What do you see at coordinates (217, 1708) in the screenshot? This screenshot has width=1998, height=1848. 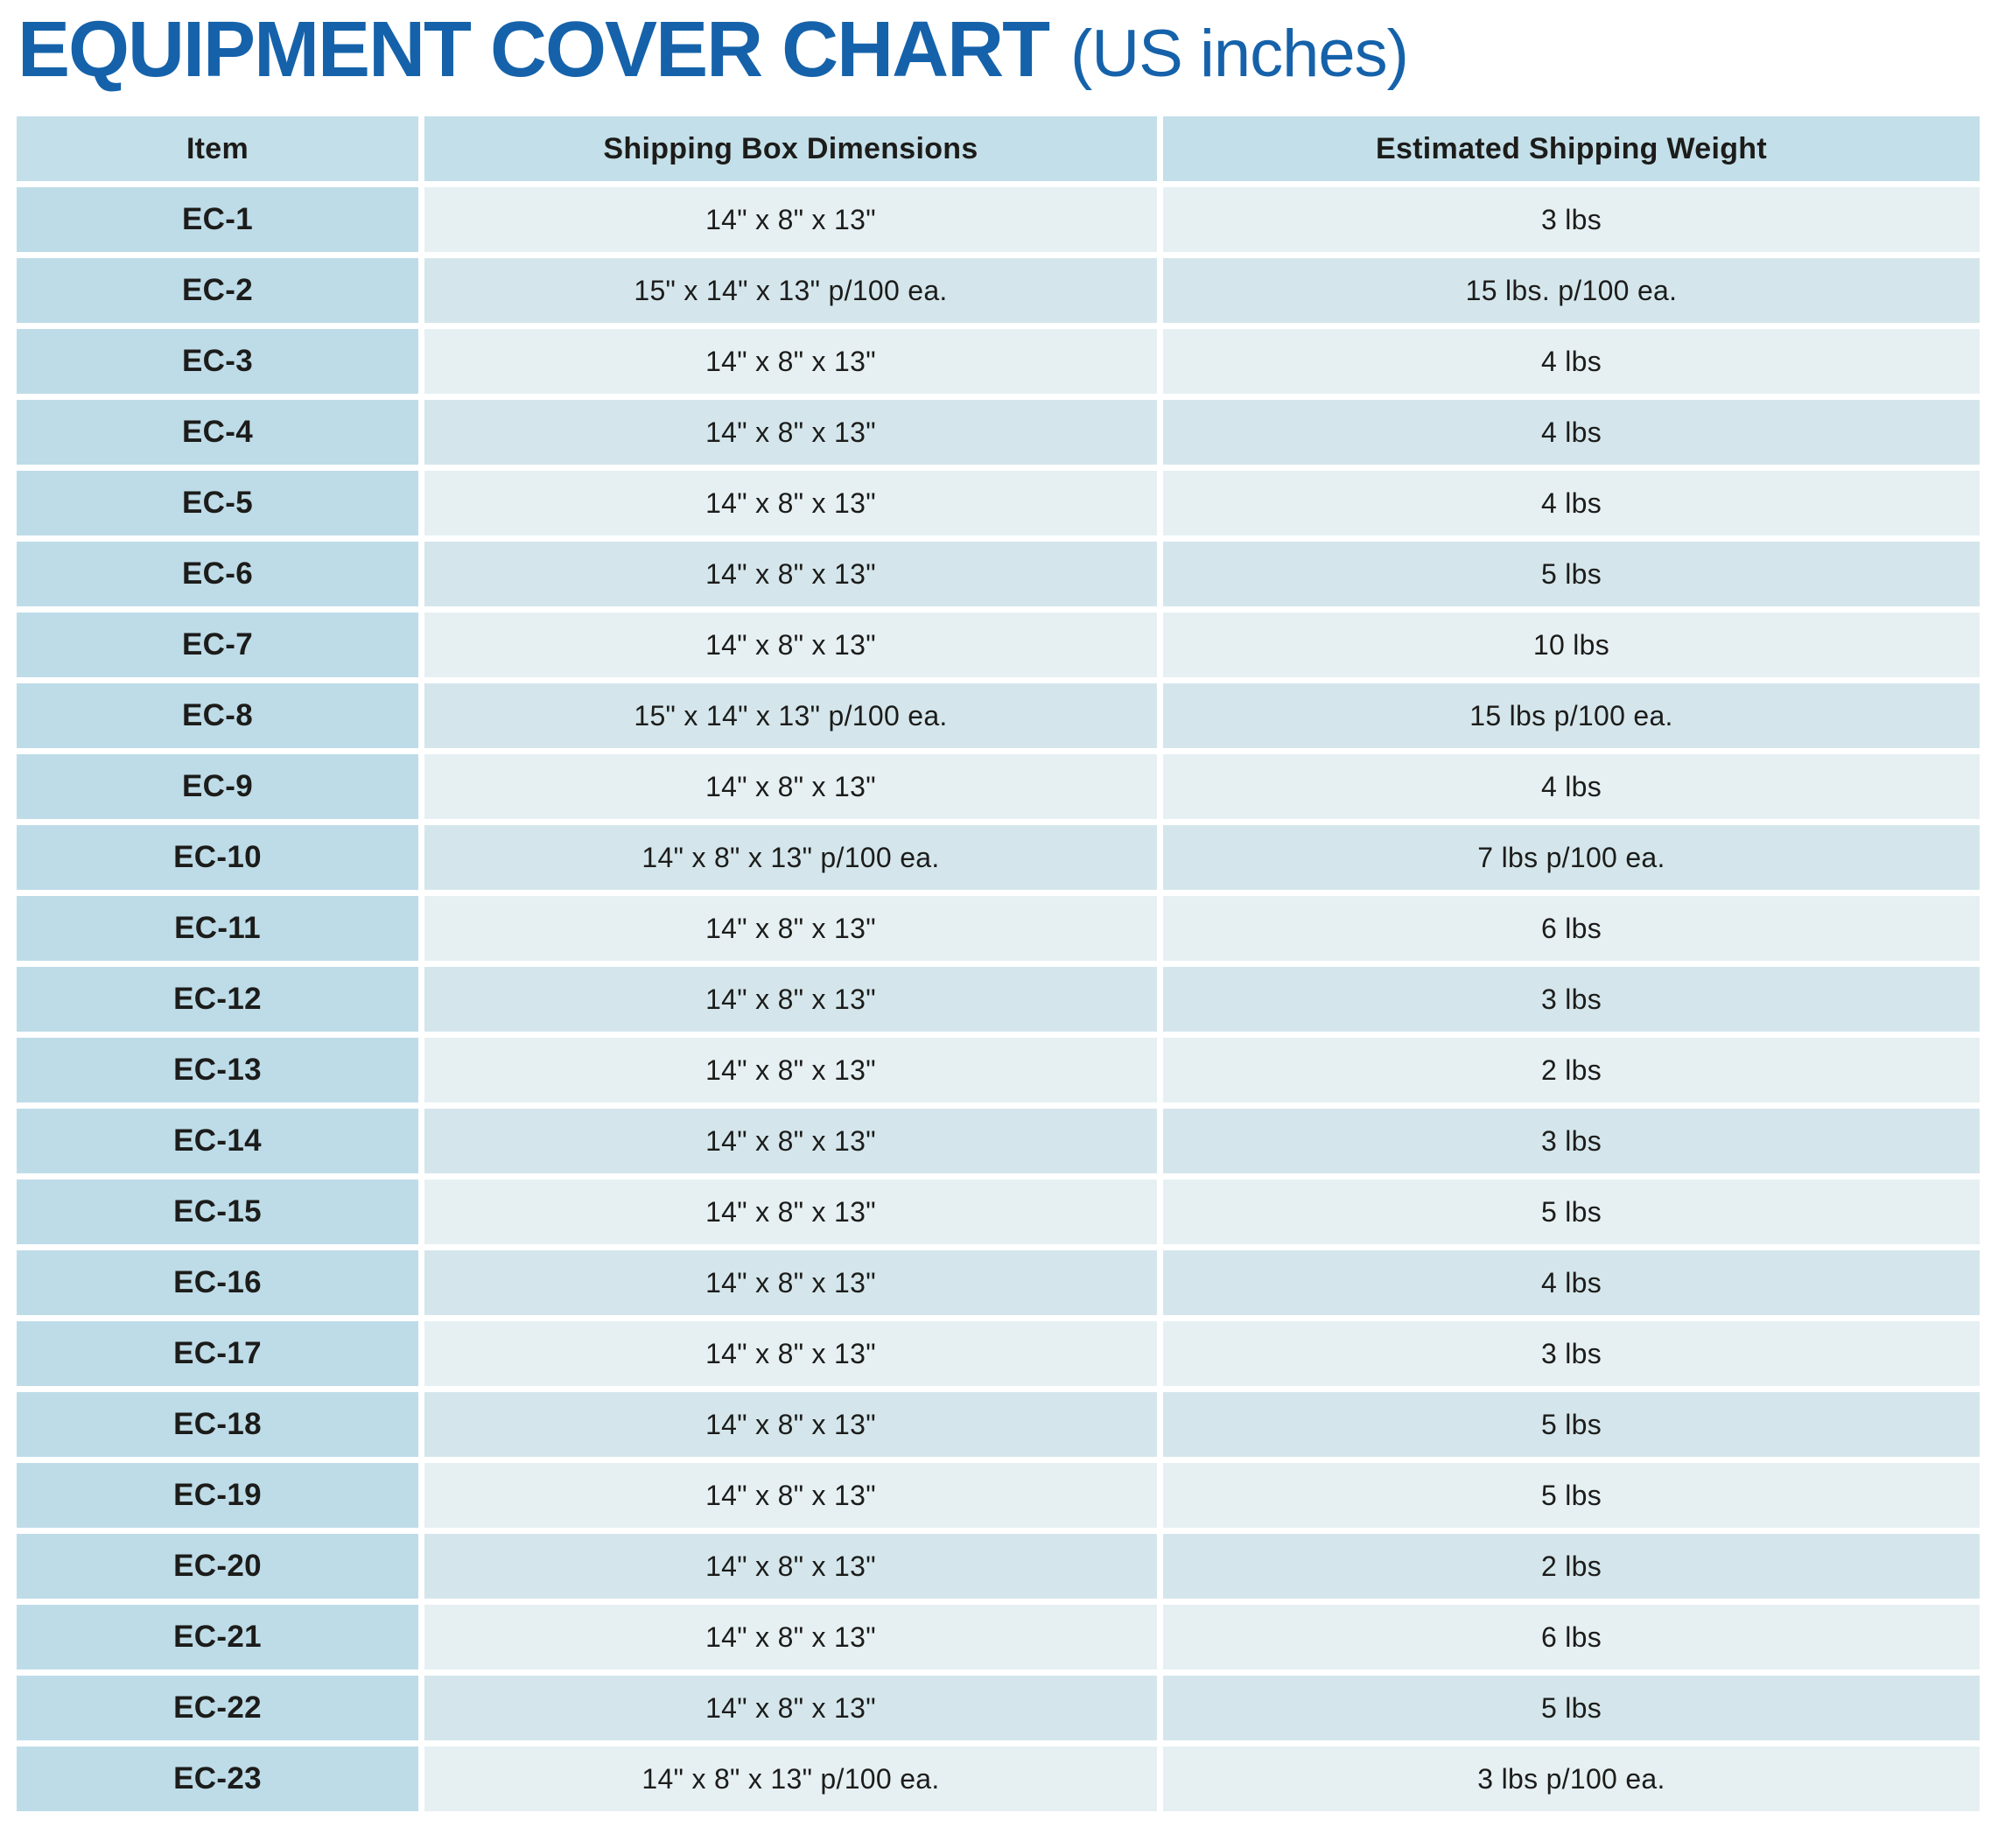 I see `item-cell: EC-22` at bounding box center [217, 1708].